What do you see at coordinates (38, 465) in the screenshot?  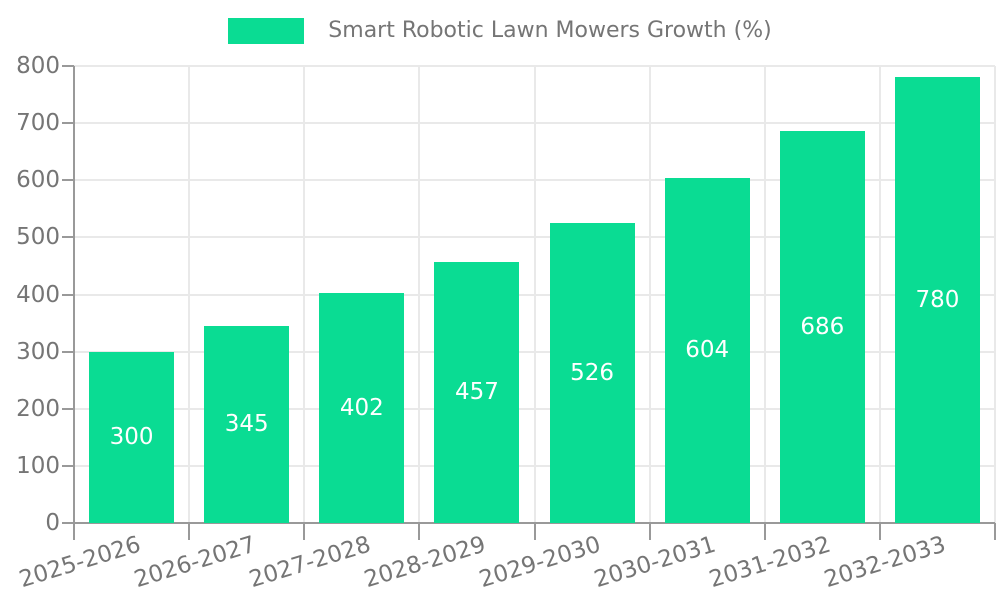 I see `y-tick-label: 100` at bounding box center [38, 465].